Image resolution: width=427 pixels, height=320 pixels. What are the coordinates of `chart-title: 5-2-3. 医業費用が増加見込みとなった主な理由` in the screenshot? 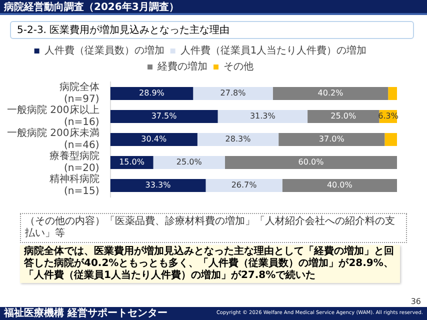 It's located at (212, 30).